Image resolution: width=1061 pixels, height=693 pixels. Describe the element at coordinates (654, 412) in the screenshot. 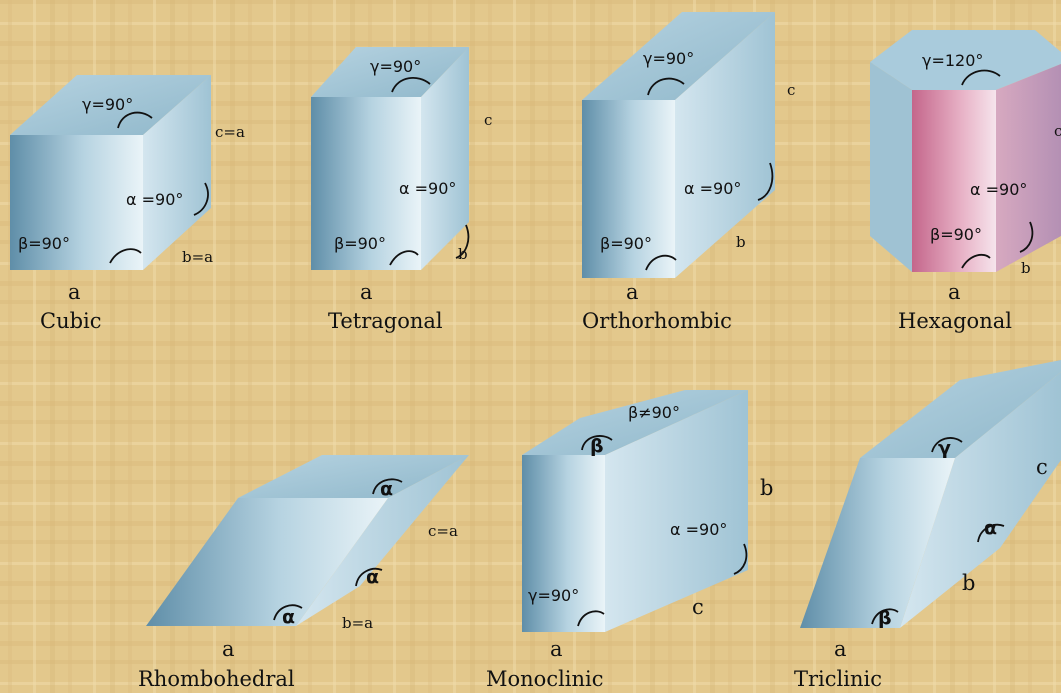

I see `monoclinic-beta-top-label: β≠90°` at that location.